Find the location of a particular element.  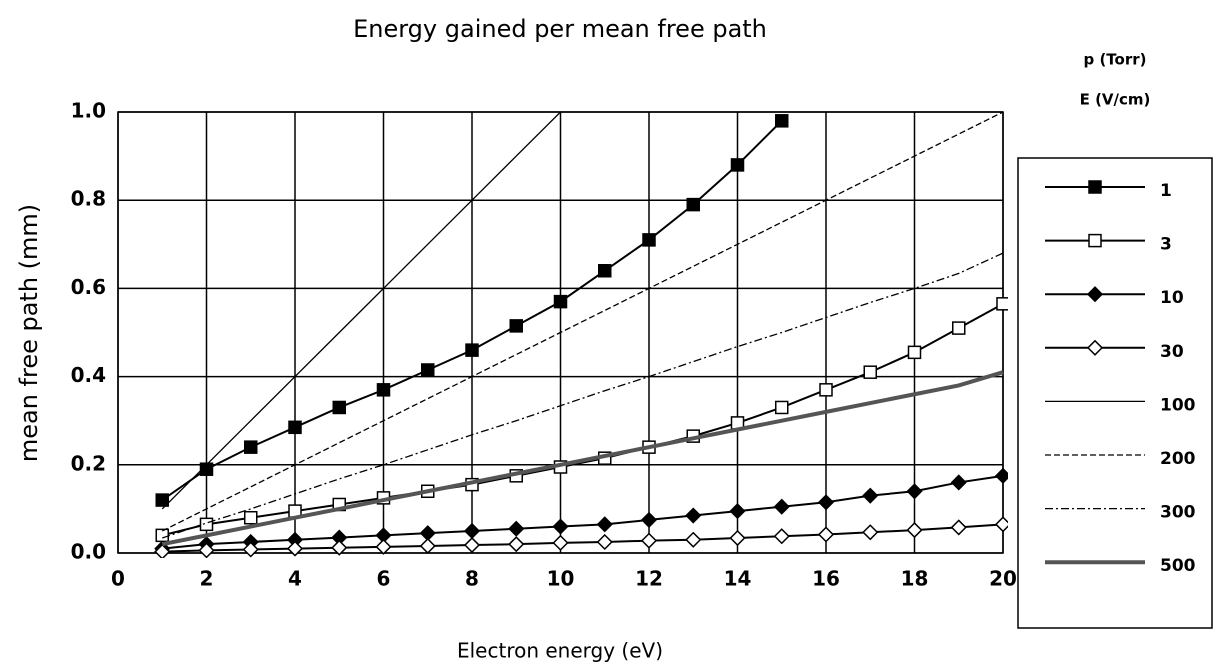

x-tick-label: 8 is located at coordinates (472, 579).